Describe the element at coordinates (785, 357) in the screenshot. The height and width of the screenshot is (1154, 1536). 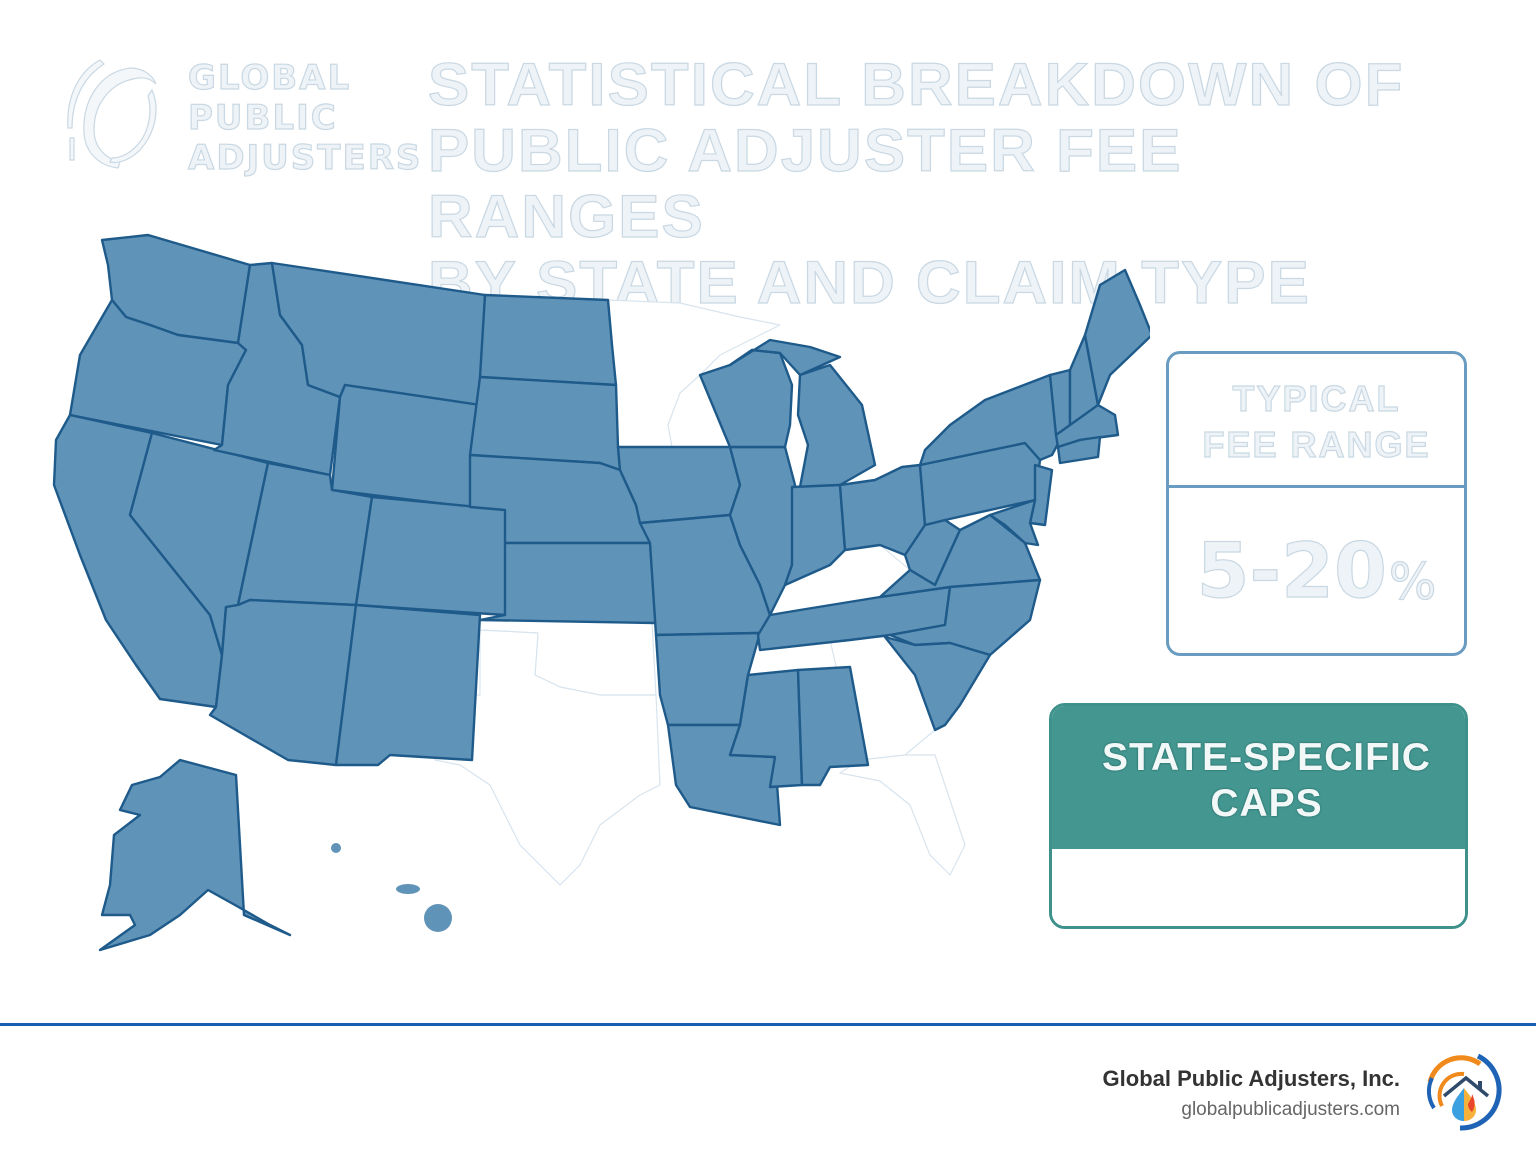
I see `state-michigan-up` at that location.